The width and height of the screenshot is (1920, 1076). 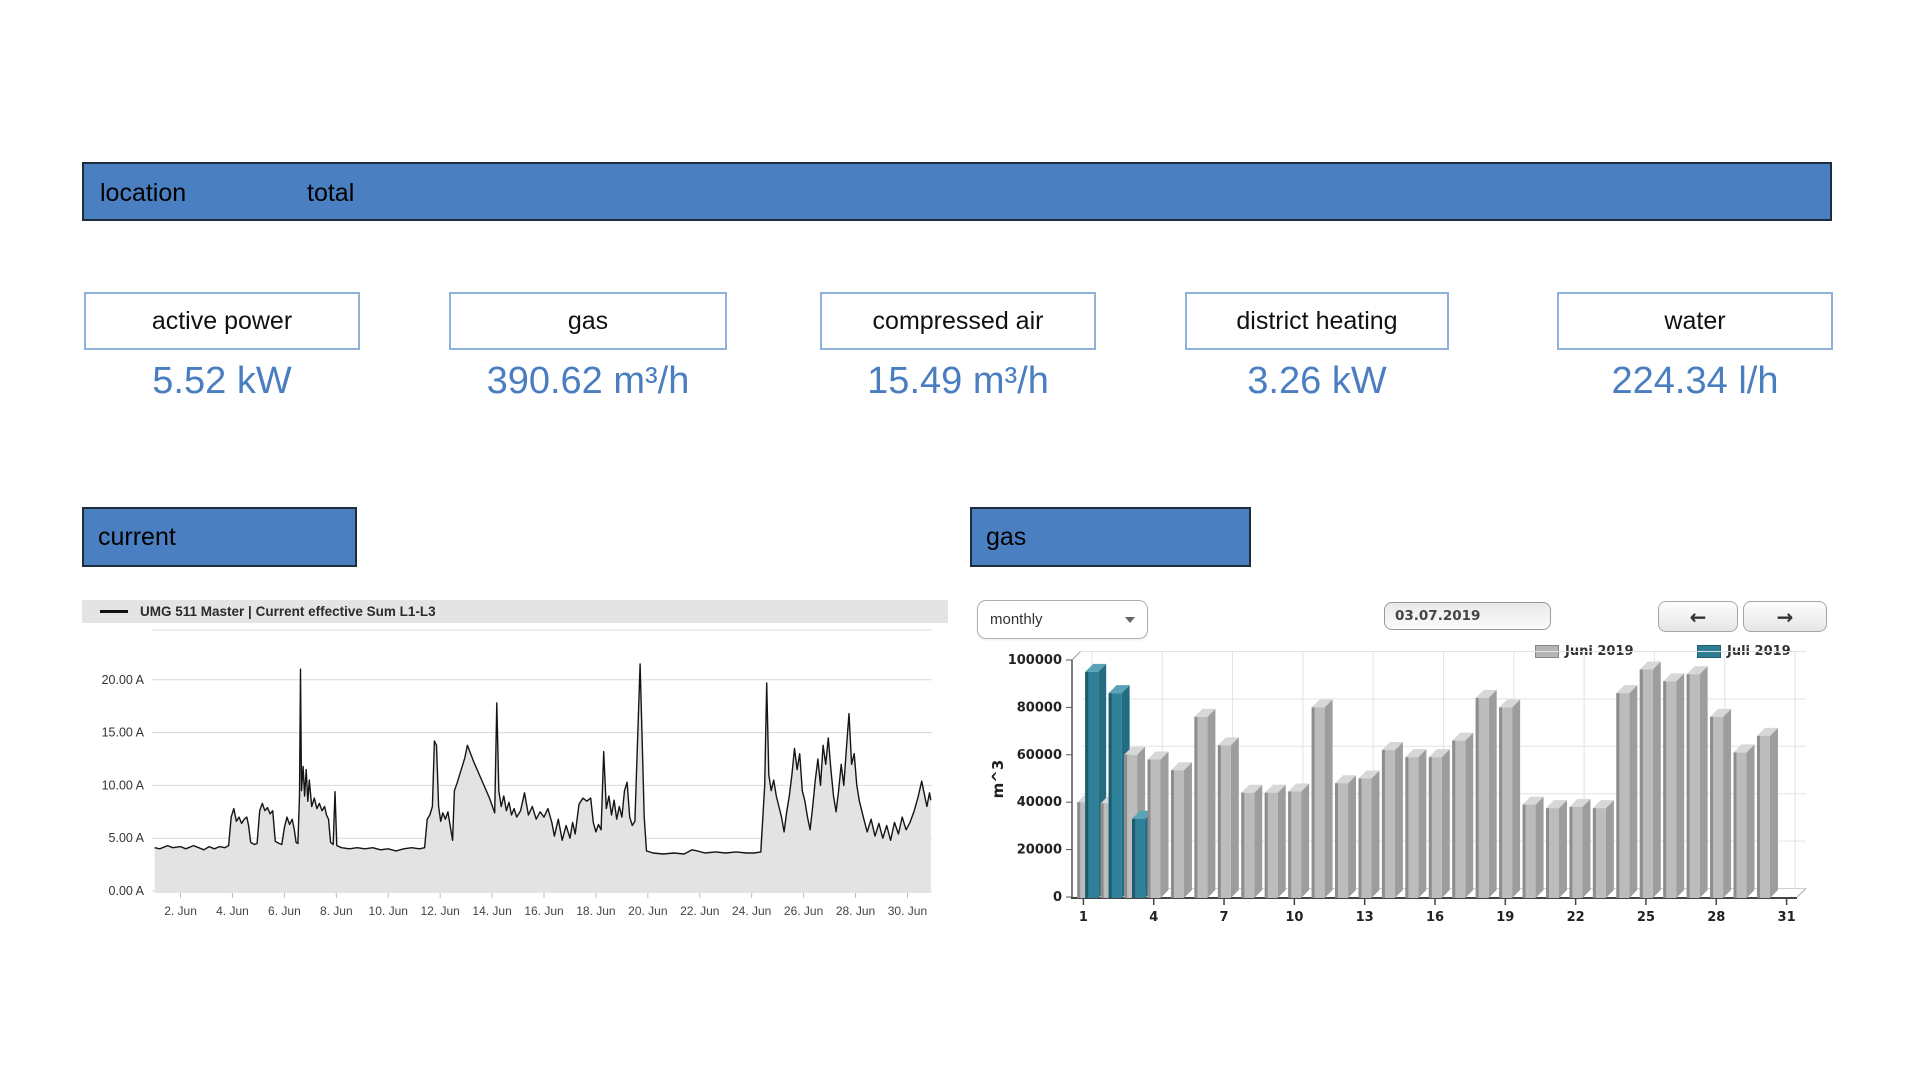 I want to click on svg-text: 0, so click(x=1057, y=897).